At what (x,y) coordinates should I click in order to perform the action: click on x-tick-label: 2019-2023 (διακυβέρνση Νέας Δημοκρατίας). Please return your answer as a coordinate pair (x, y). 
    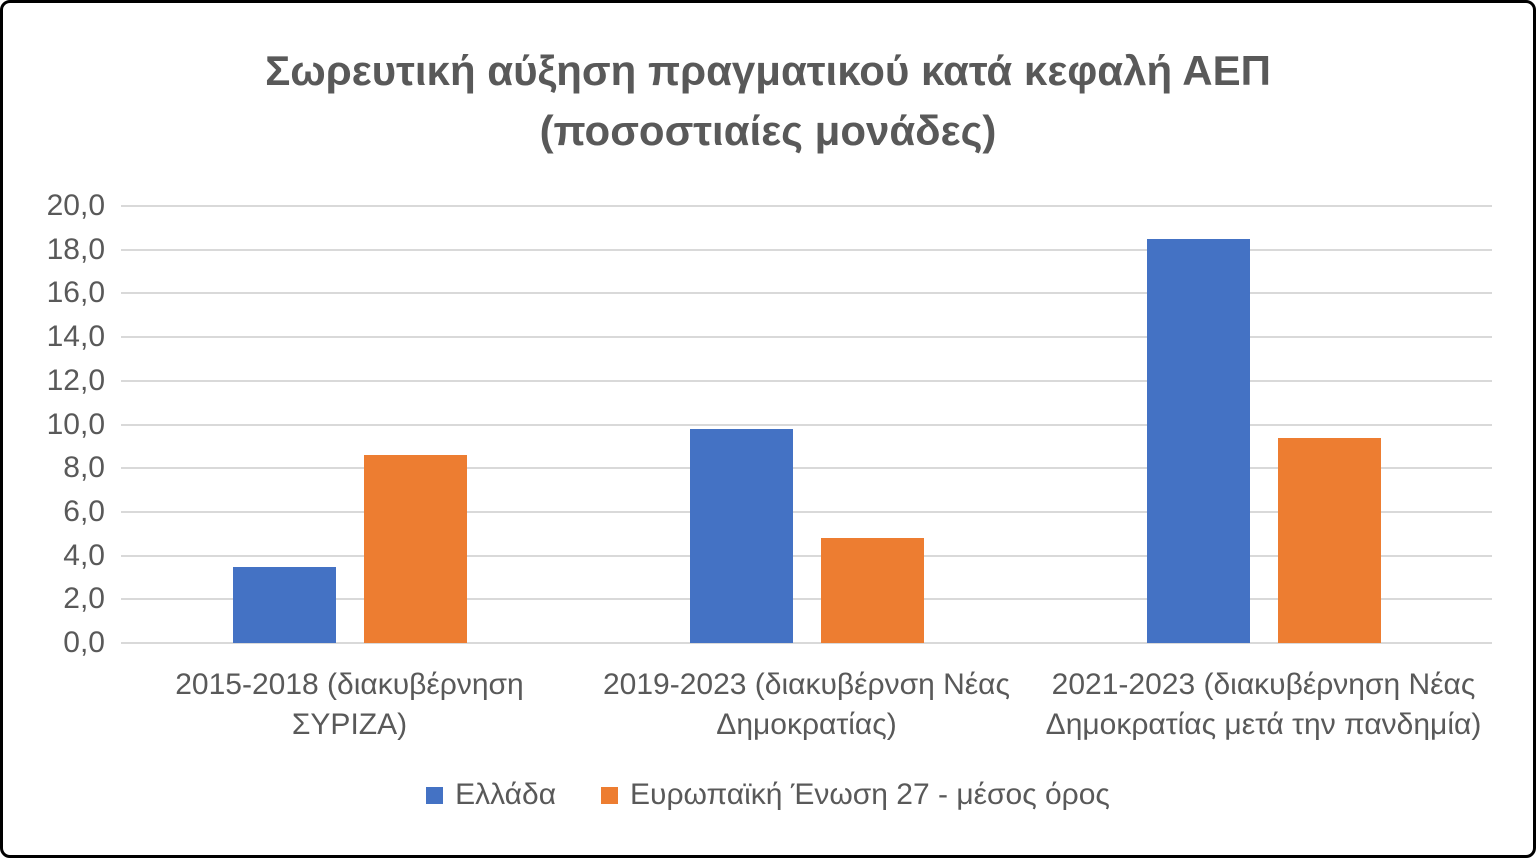
    Looking at the image, I should click on (806, 704).